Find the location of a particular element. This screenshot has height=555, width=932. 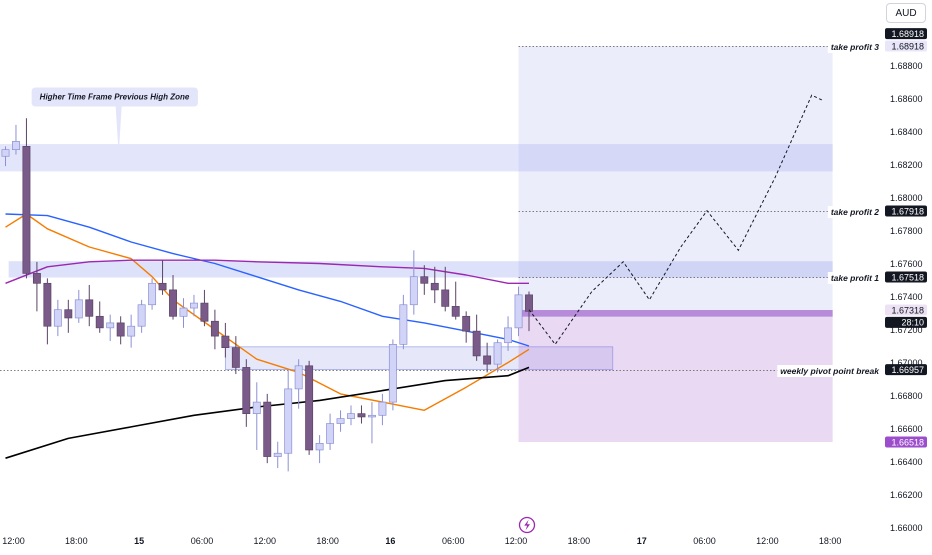

currency-button: AUD is located at coordinates (906, 13).